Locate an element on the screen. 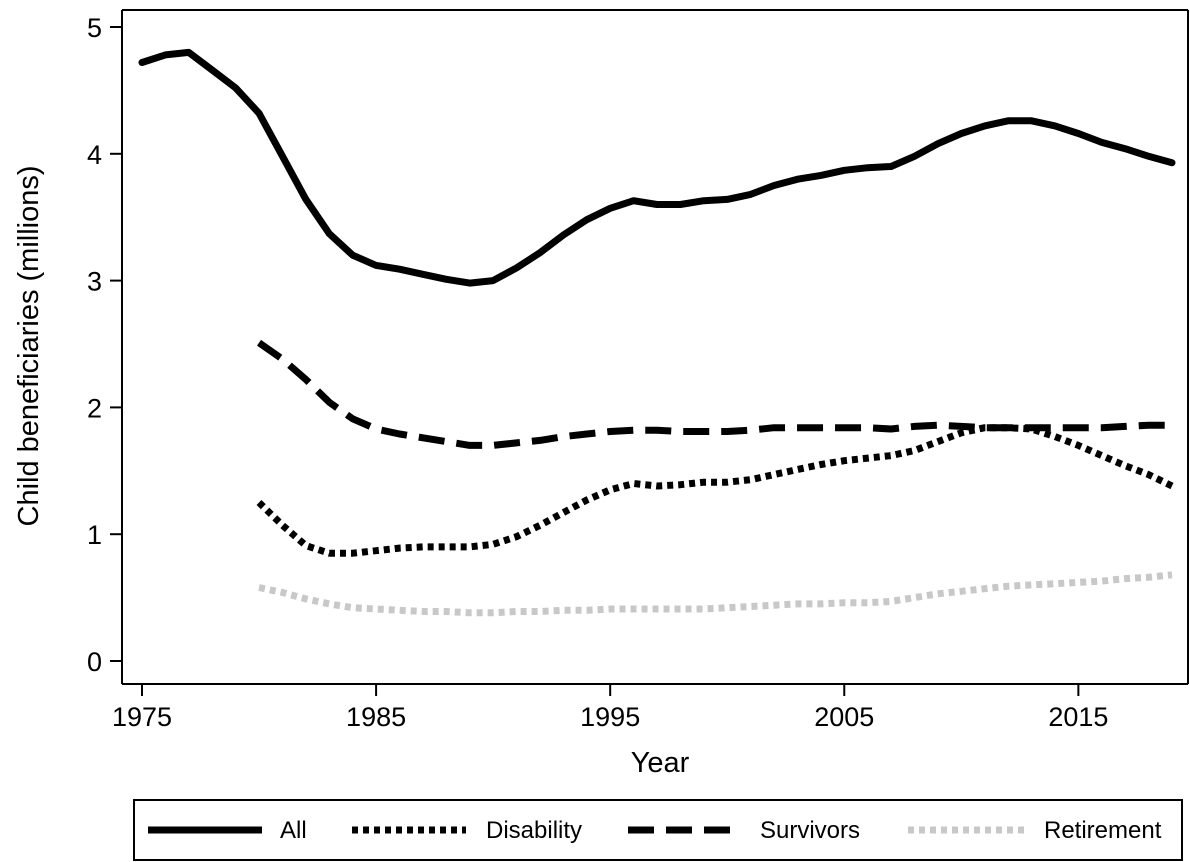 This screenshot has width=1190, height=862. y-tick-label: 4 is located at coordinates (94, 155).